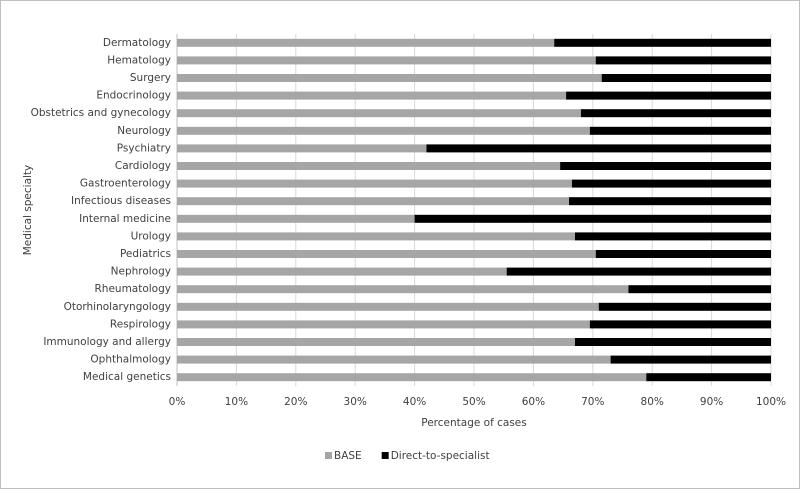 This screenshot has height=489, width=800. What do you see at coordinates (440, 456) in the screenshot?
I see `legend-label: Direct-to-specialist` at bounding box center [440, 456].